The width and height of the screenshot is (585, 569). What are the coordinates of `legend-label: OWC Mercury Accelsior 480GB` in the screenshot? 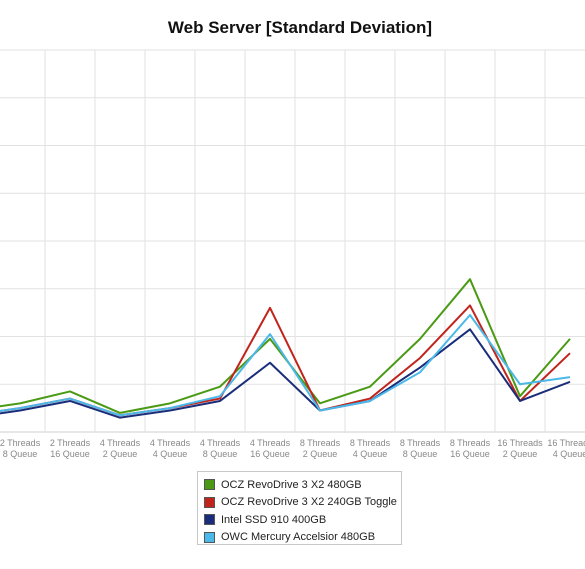 It's located at (298, 537).